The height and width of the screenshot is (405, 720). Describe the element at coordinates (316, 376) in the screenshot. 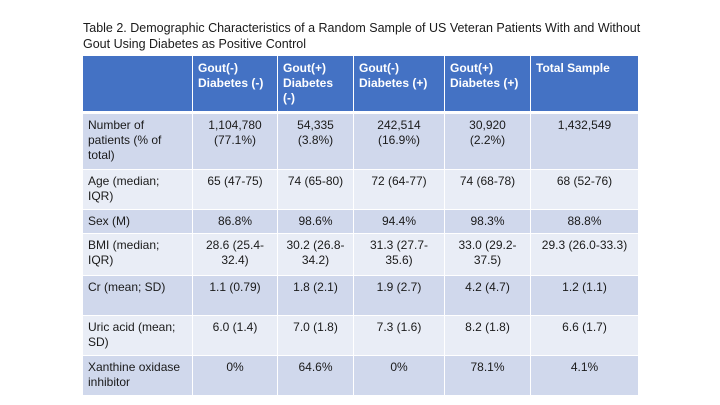

I see `table-cell: 64.6%` at that location.